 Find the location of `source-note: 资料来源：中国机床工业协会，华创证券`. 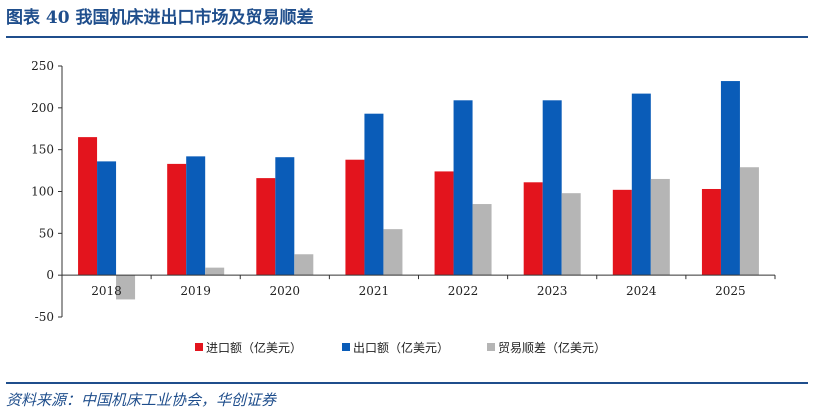

source-note: 资料来源：中国机床工业协会，华创证券 is located at coordinates (141, 400).